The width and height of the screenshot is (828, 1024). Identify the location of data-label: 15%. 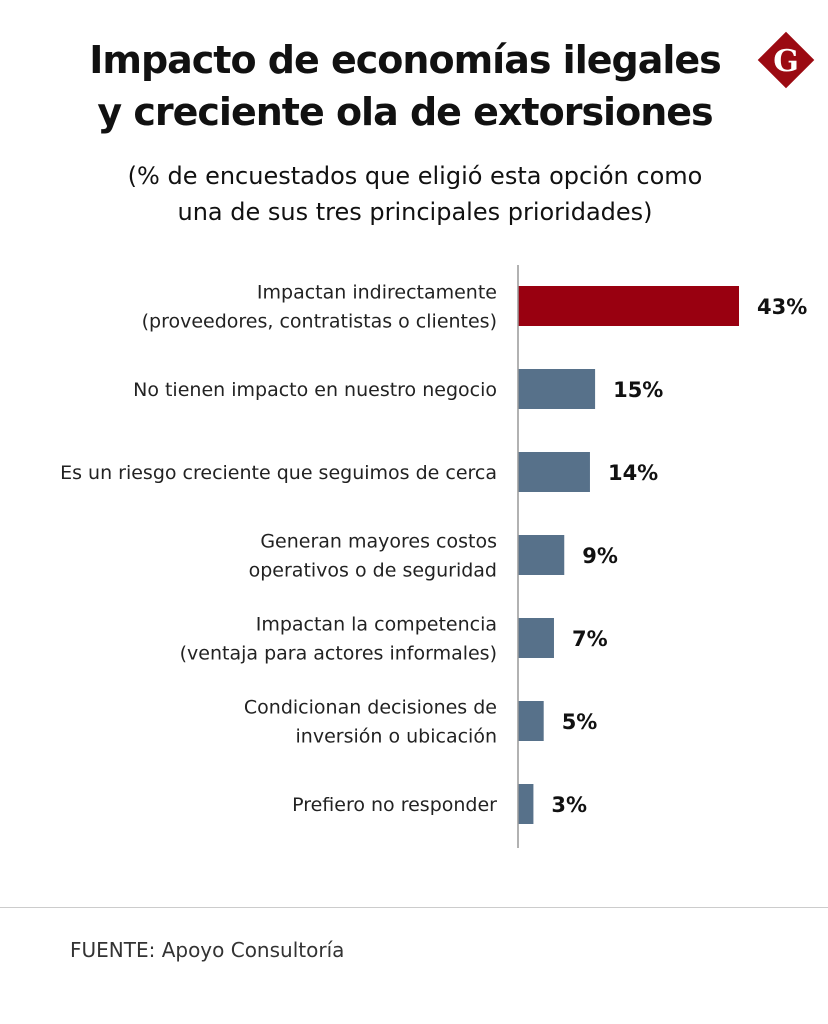
(638, 390).